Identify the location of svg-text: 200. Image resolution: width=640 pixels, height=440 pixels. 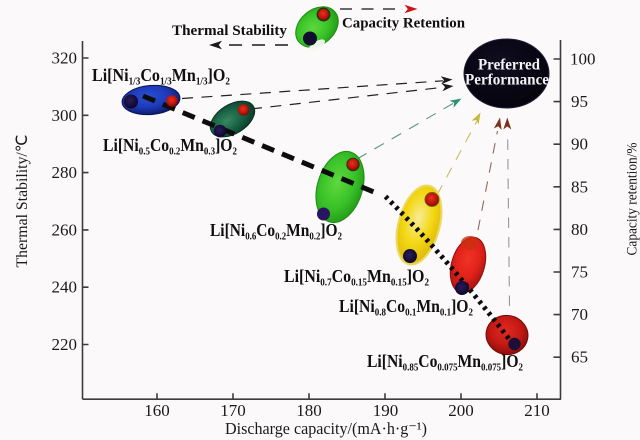
(461, 410).